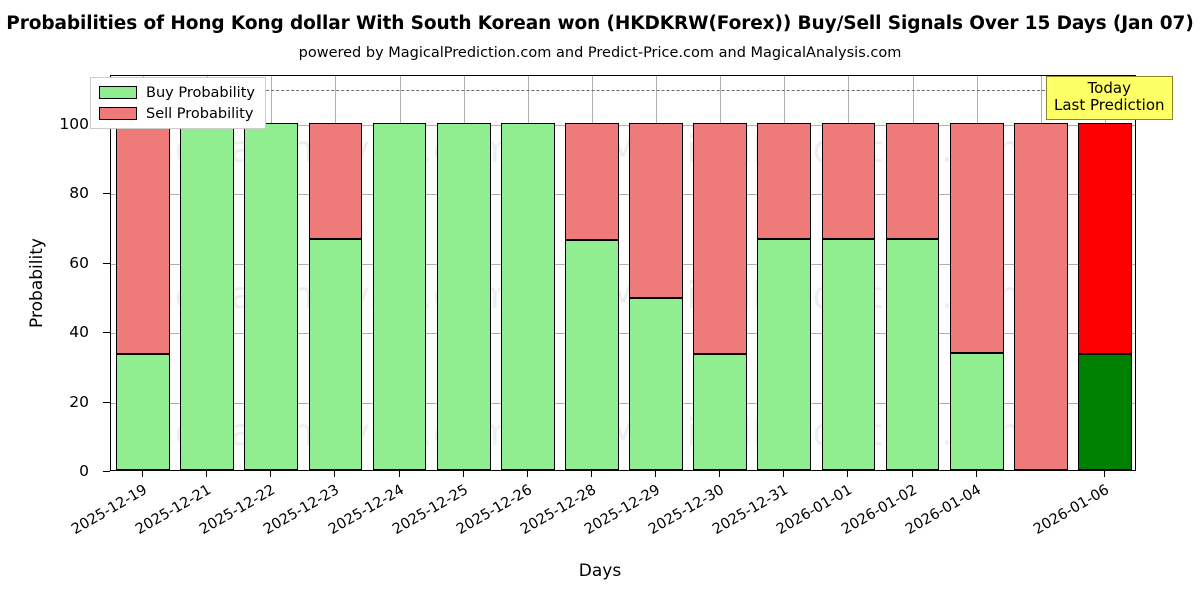 The width and height of the screenshot is (1200, 600). What do you see at coordinates (200, 113) in the screenshot?
I see `legend-label-sell: Sell Probability` at bounding box center [200, 113].